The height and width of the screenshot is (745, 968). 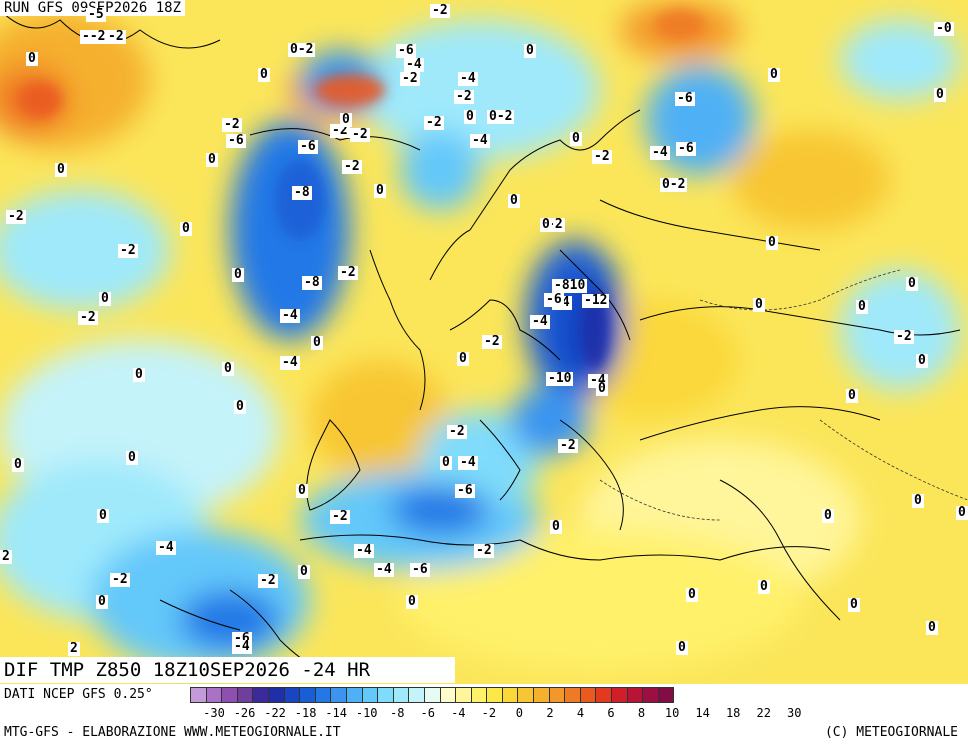 What do you see at coordinates (214, 713) in the screenshot?
I see `legend-tick-label: -30` at bounding box center [214, 713].